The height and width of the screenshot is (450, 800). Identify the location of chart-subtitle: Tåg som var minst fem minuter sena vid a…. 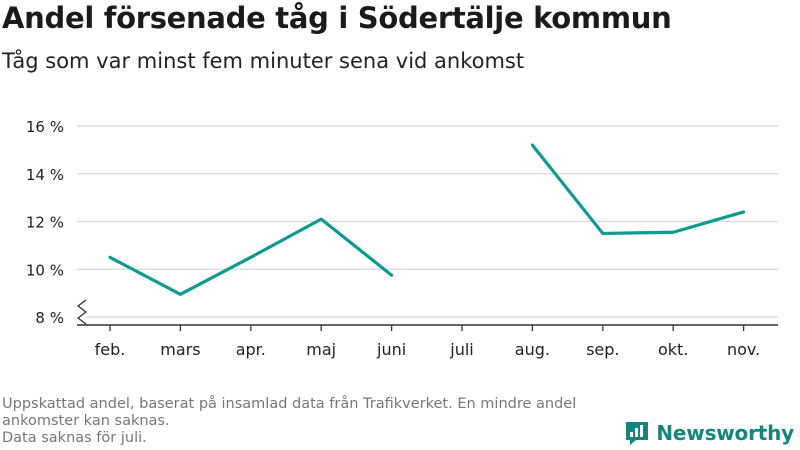
(263, 61).